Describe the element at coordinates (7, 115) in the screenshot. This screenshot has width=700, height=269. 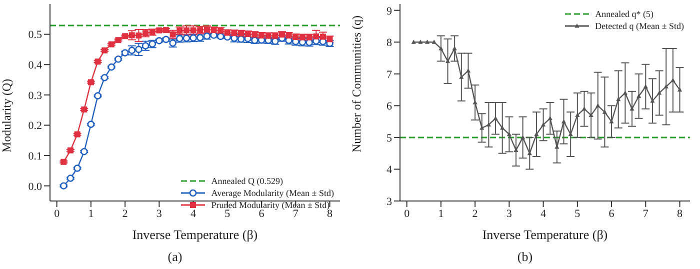
I see `y-axis-title: Modularity (Q)` at that location.